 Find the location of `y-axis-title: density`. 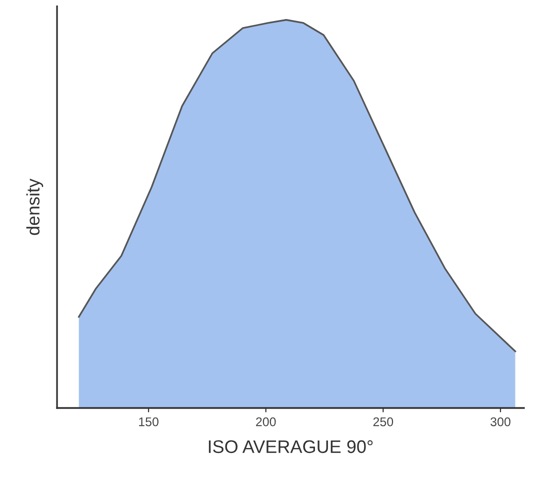

y-axis-title: density is located at coordinates (35, 206).